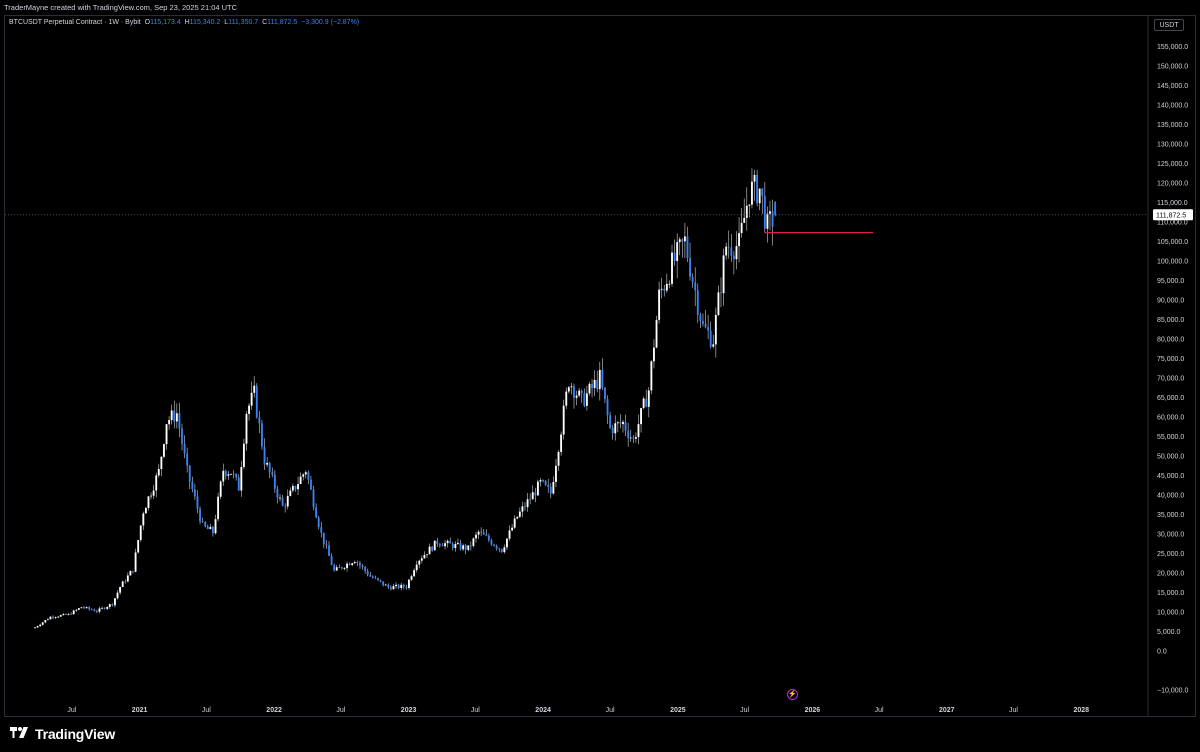  What do you see at coordinates (1168, 632) in the screenshot?
I see `y-tick-label: 5,000.0` at bounding box center [1168, 632].